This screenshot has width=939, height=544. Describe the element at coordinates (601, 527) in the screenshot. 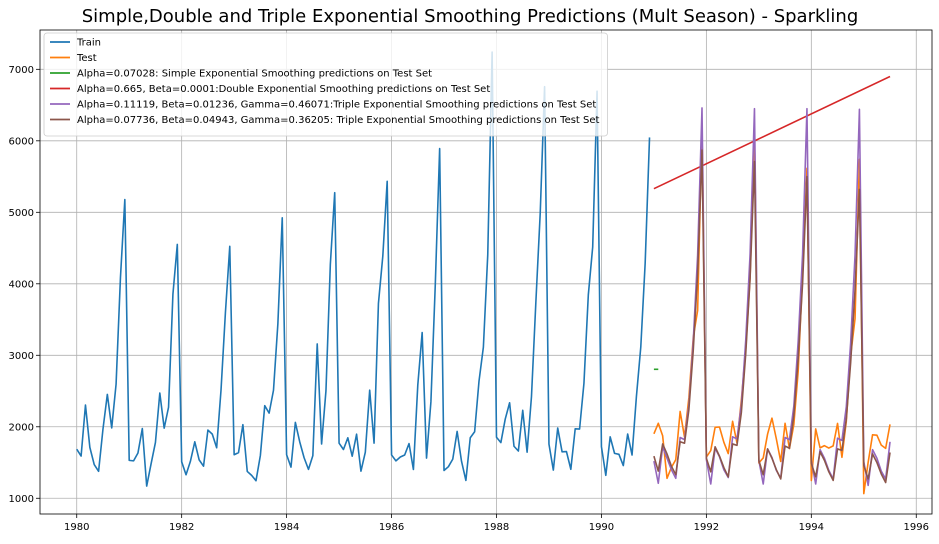

I see `x-tick-label: 1990` at that location.